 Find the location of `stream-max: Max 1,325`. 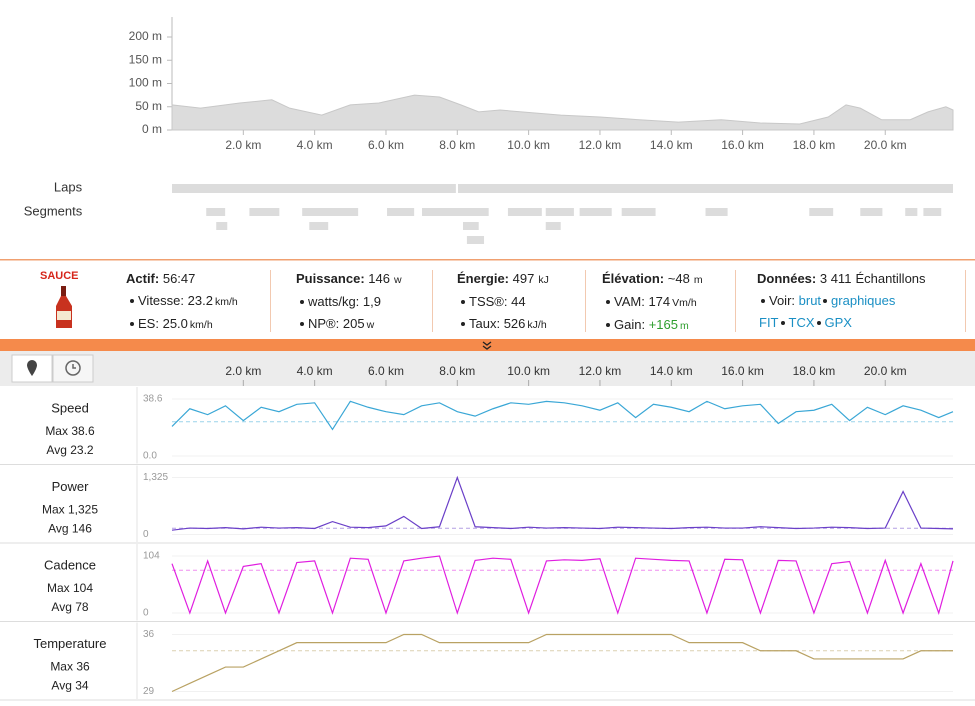

stream-max: Max 1,325 is located at coordinates (70, 510).